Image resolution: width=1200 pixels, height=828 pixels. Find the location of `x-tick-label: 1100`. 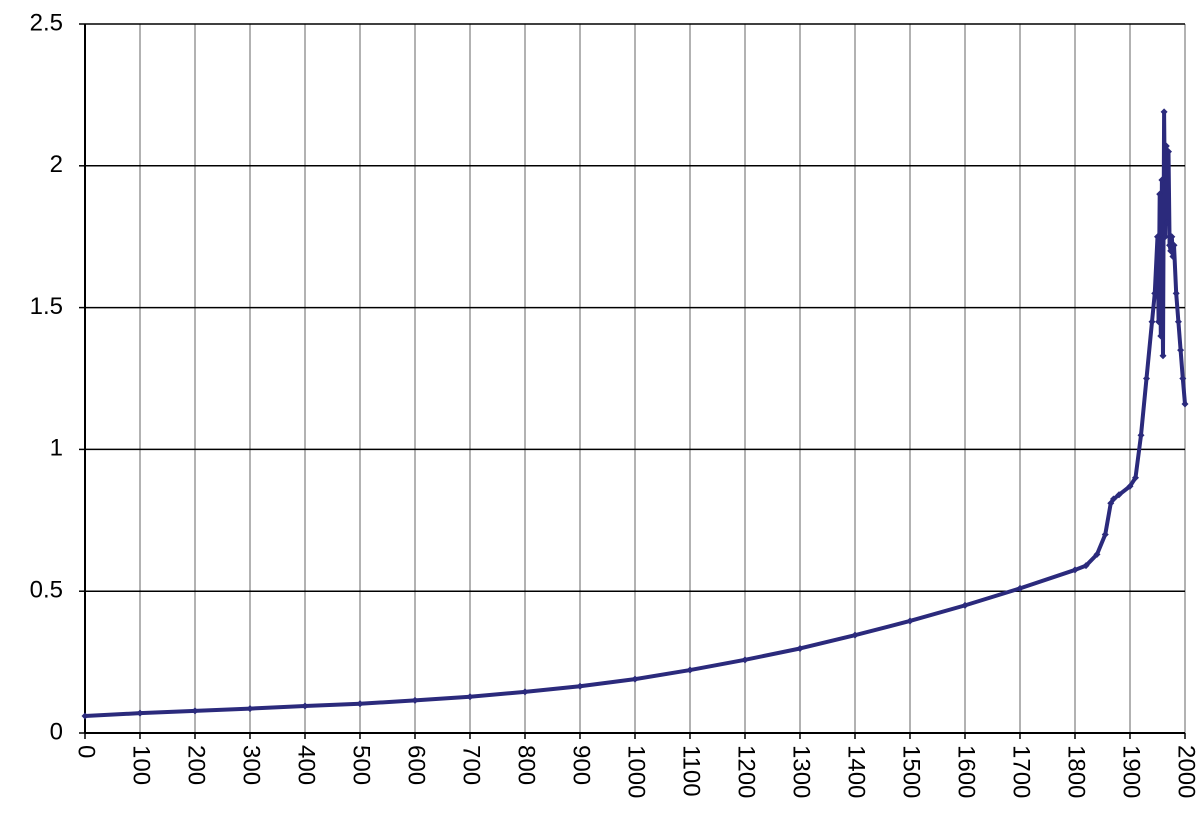

x-tick-label: 1100 is located at coordinates (691, 771).